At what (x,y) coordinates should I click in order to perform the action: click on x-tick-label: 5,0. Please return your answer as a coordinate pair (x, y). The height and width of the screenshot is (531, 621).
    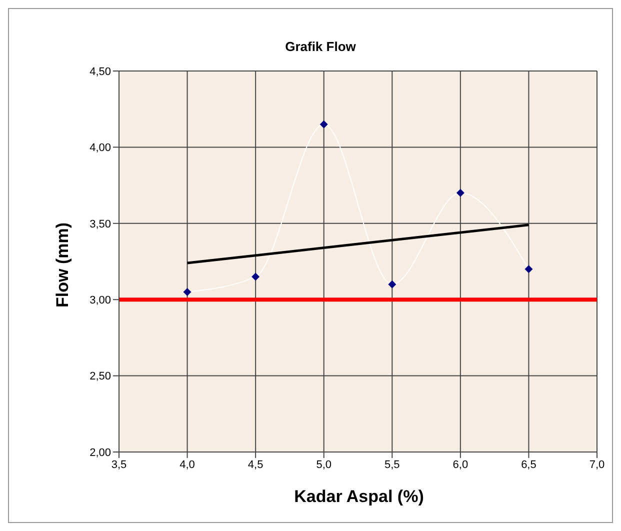
    Looking at the image, I should click on (324, 464).